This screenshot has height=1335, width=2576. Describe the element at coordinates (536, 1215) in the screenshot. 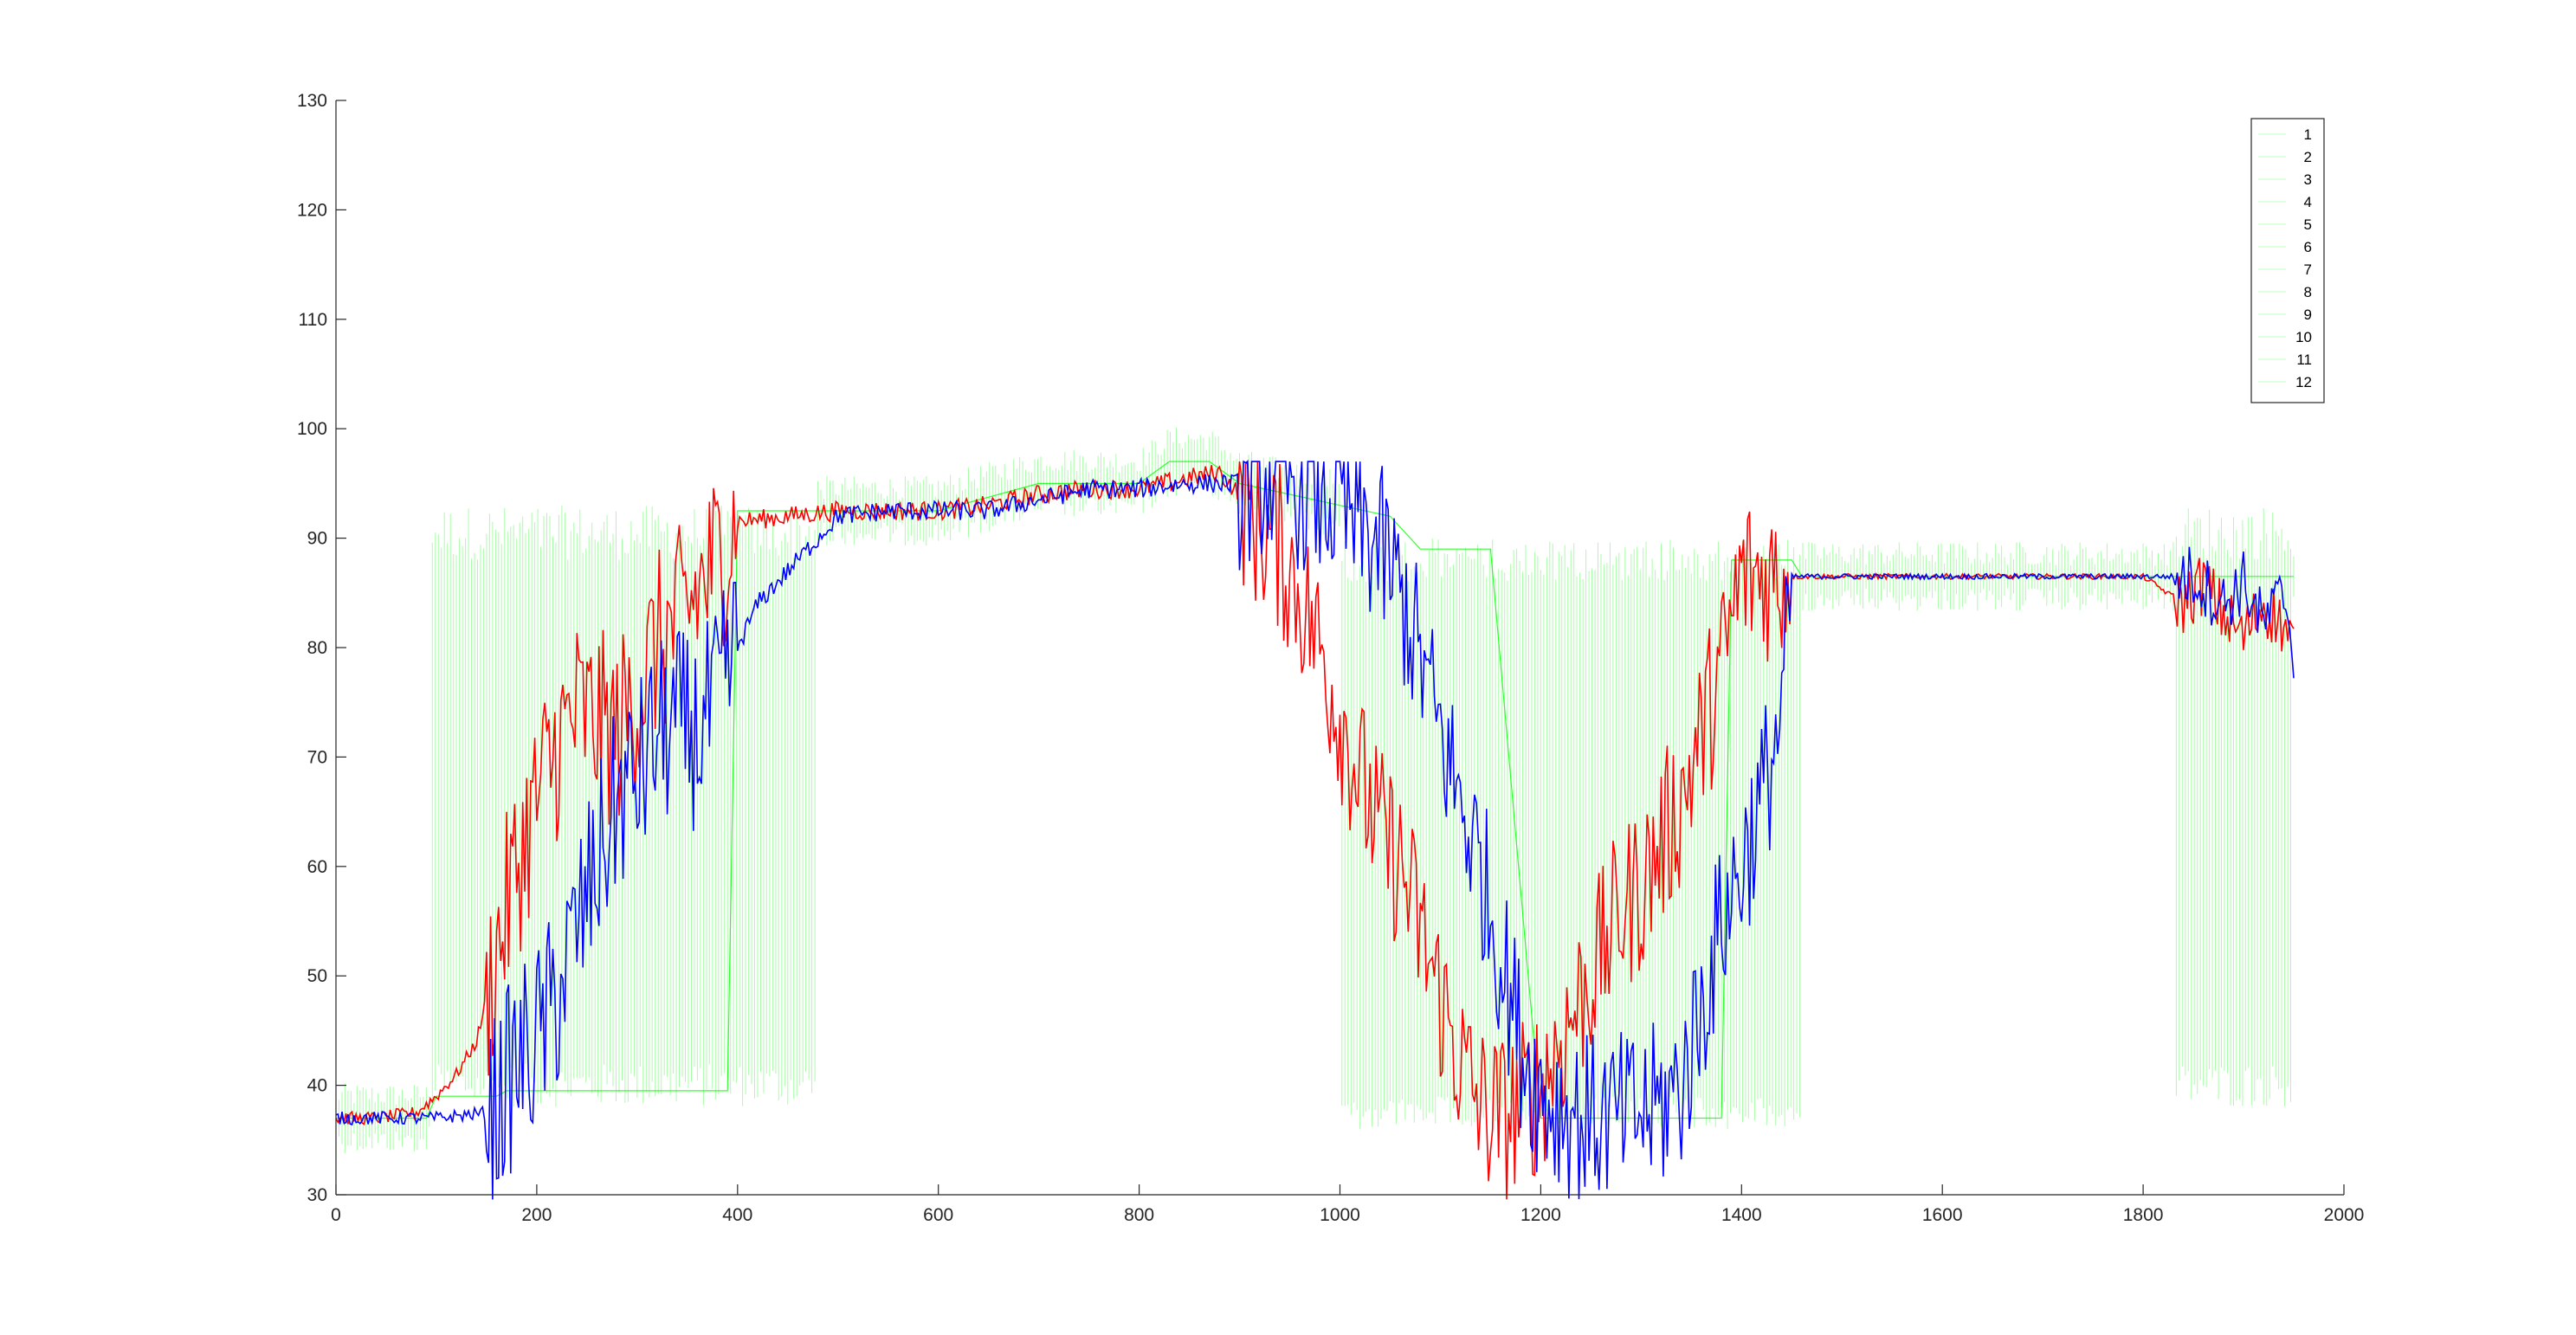

I see `x-tick-label: 200` at that location.